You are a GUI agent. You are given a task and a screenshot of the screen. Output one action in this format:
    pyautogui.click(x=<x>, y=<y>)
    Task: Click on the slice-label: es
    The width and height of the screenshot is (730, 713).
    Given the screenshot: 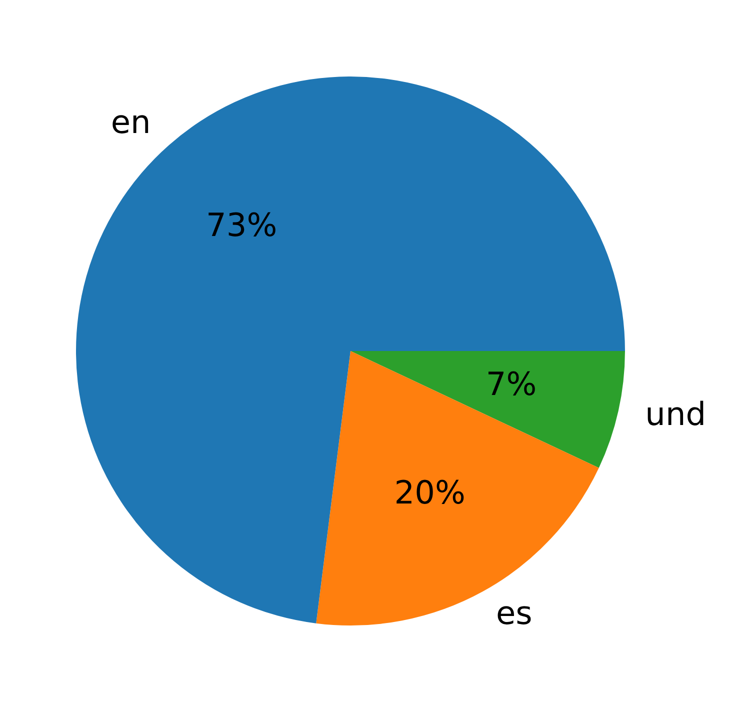 What is the action you would take?
    pyautogui.click(x=514, y=613)
    